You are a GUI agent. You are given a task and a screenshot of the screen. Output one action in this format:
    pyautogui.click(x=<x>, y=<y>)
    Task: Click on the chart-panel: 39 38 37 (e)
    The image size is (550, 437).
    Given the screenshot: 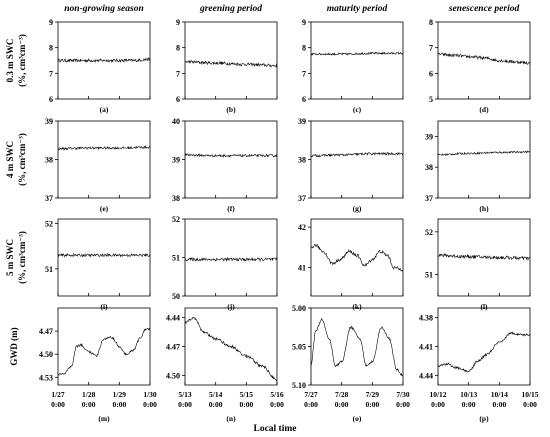 What is the action you would take?
    pyautogui.click(x=98, y=165)
    